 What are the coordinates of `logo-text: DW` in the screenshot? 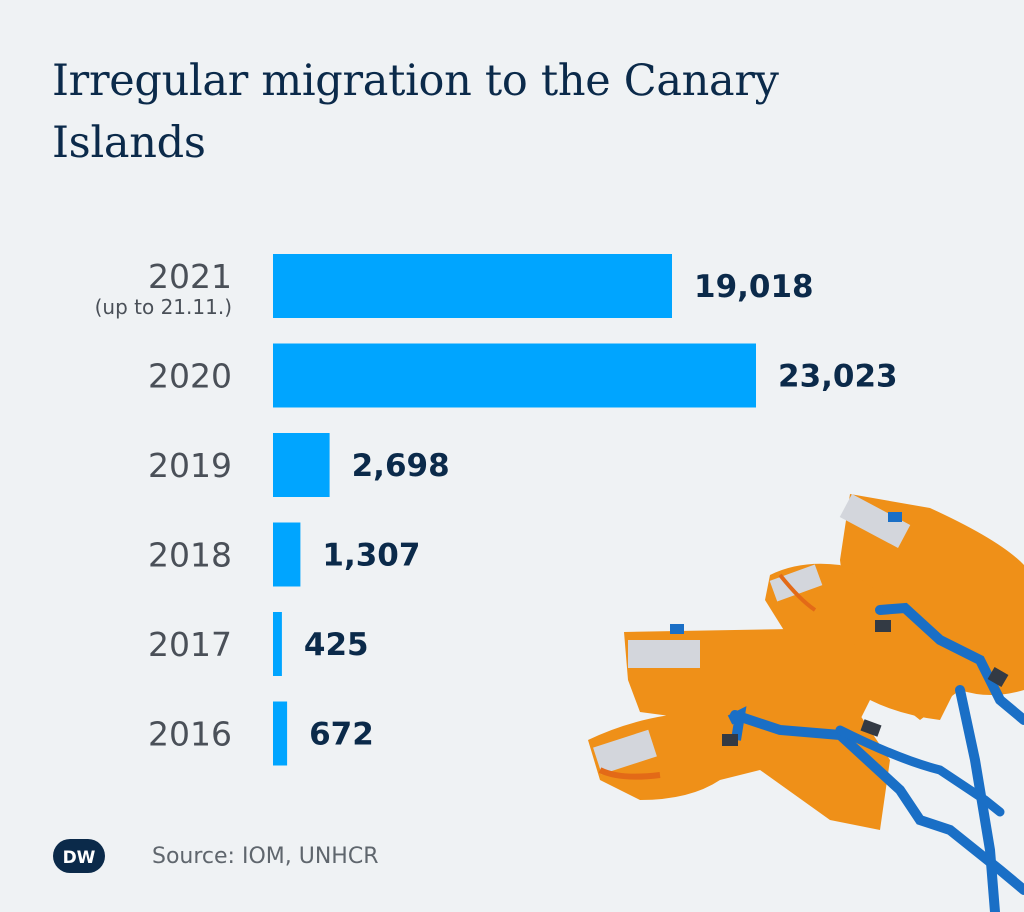 It's located at (79, 858).